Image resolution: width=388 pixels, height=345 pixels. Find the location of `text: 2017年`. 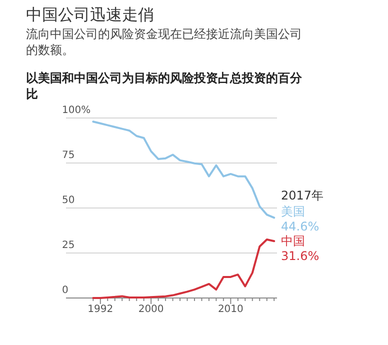

text: 2017年 is located at coordinates (302, 195).